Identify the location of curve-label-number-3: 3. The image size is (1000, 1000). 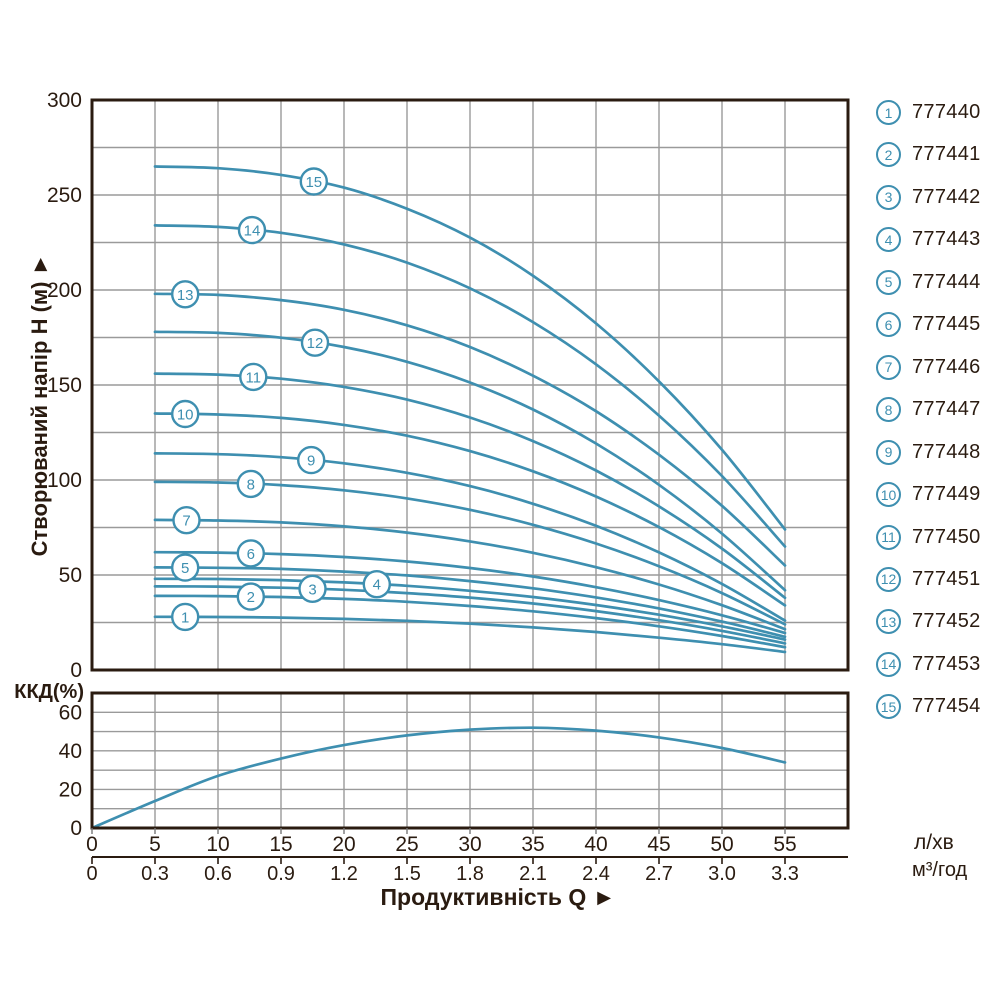
(312, 589).